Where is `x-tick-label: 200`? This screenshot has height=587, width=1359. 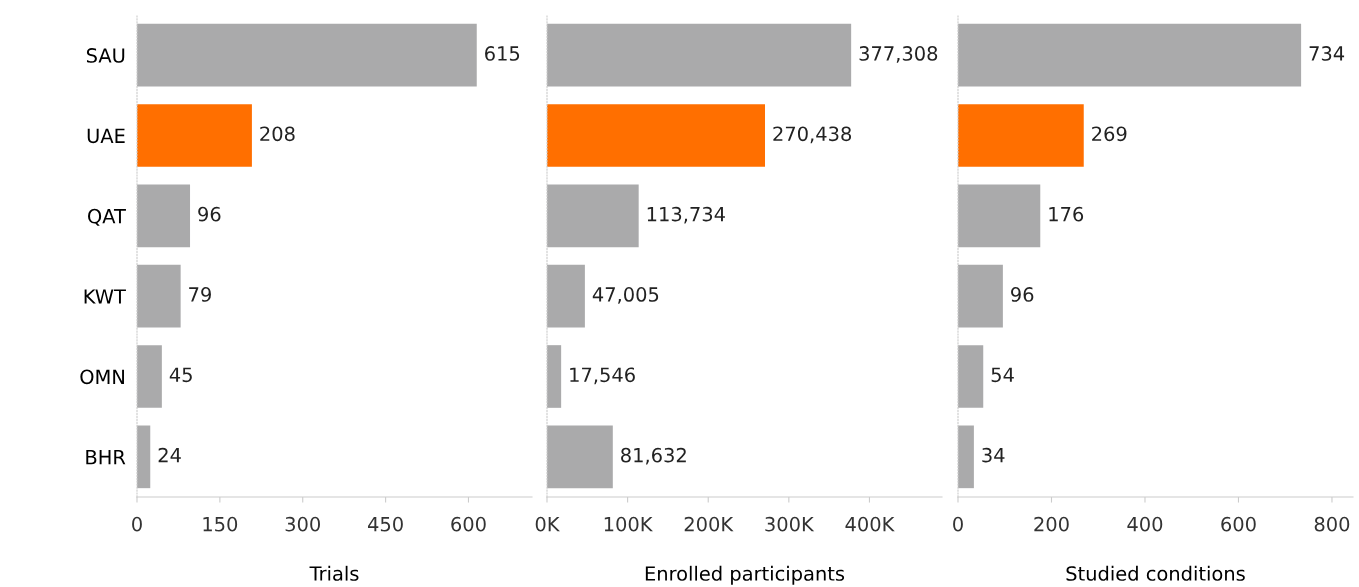 x-tick-label: 200 is located at coordinates (1051, 524).